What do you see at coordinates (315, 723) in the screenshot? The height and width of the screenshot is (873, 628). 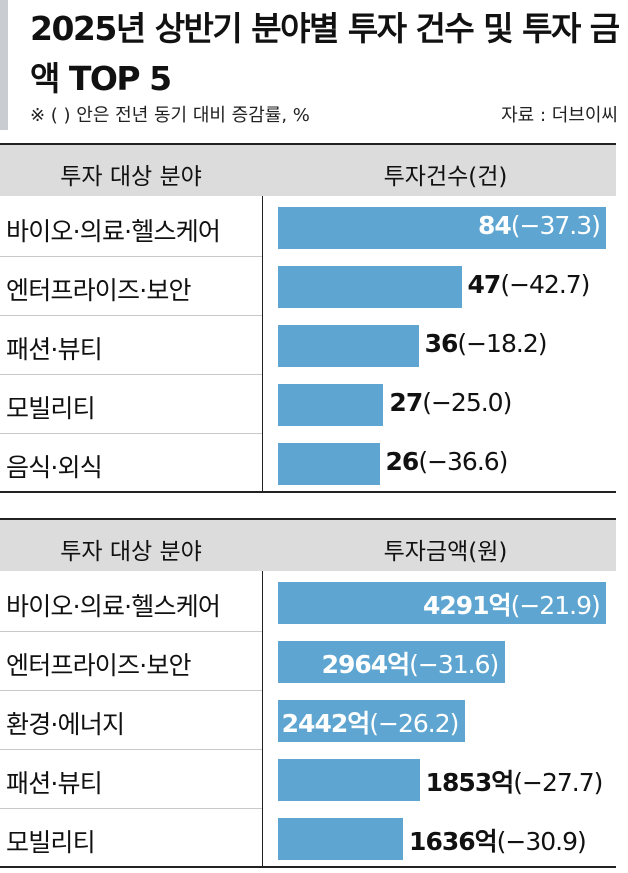 I see `amount-value-number: 2442` at bounding box center [315, 723].